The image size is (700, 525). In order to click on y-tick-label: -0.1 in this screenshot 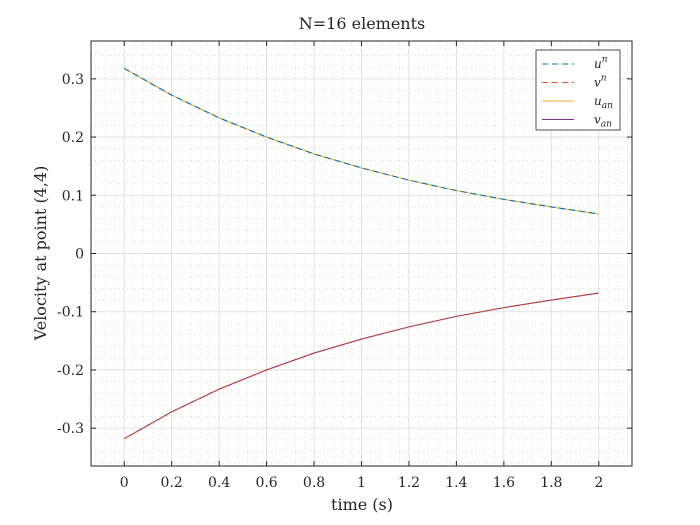, I will do `click(70, 313)`.